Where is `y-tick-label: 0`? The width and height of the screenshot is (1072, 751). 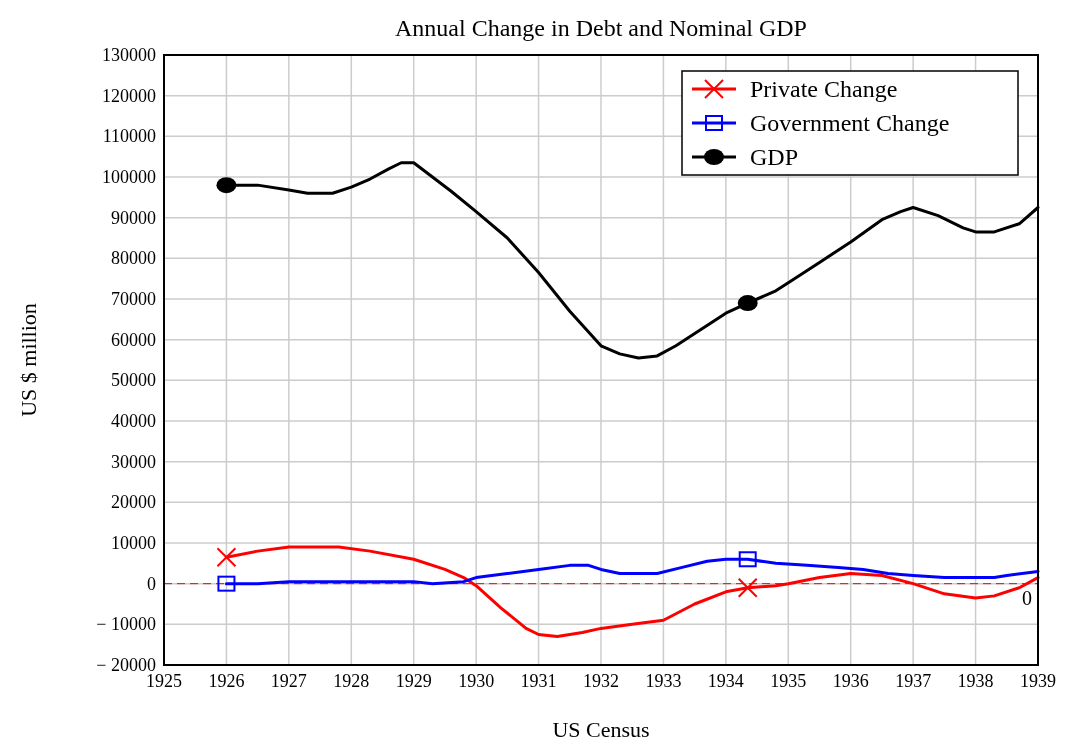
y-tick-label: 0 is located at coordinates (151, 583).